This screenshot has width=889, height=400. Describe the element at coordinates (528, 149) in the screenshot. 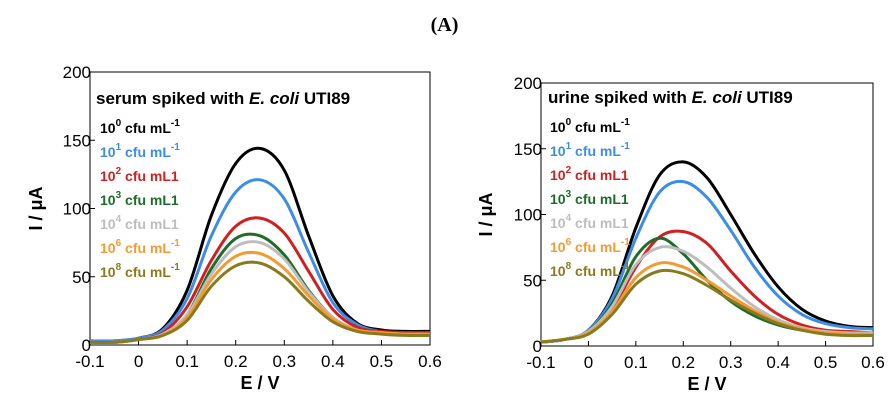

I see `chart-1-y-tick-label: 150` at that location.